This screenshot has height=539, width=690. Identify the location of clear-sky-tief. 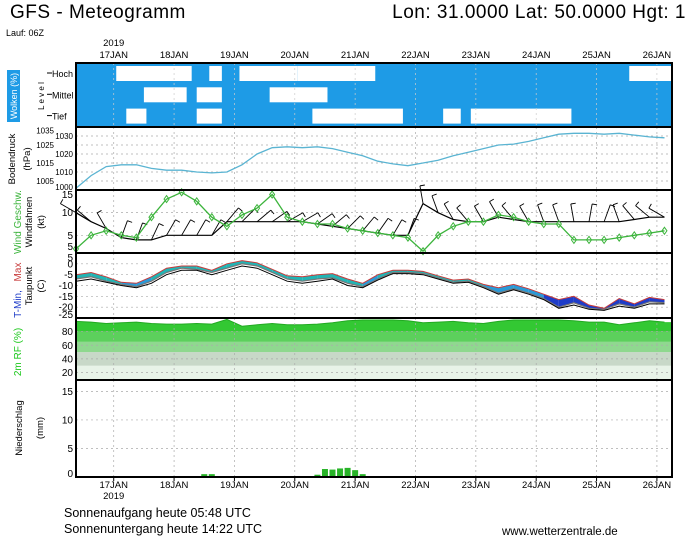
(209, 116).